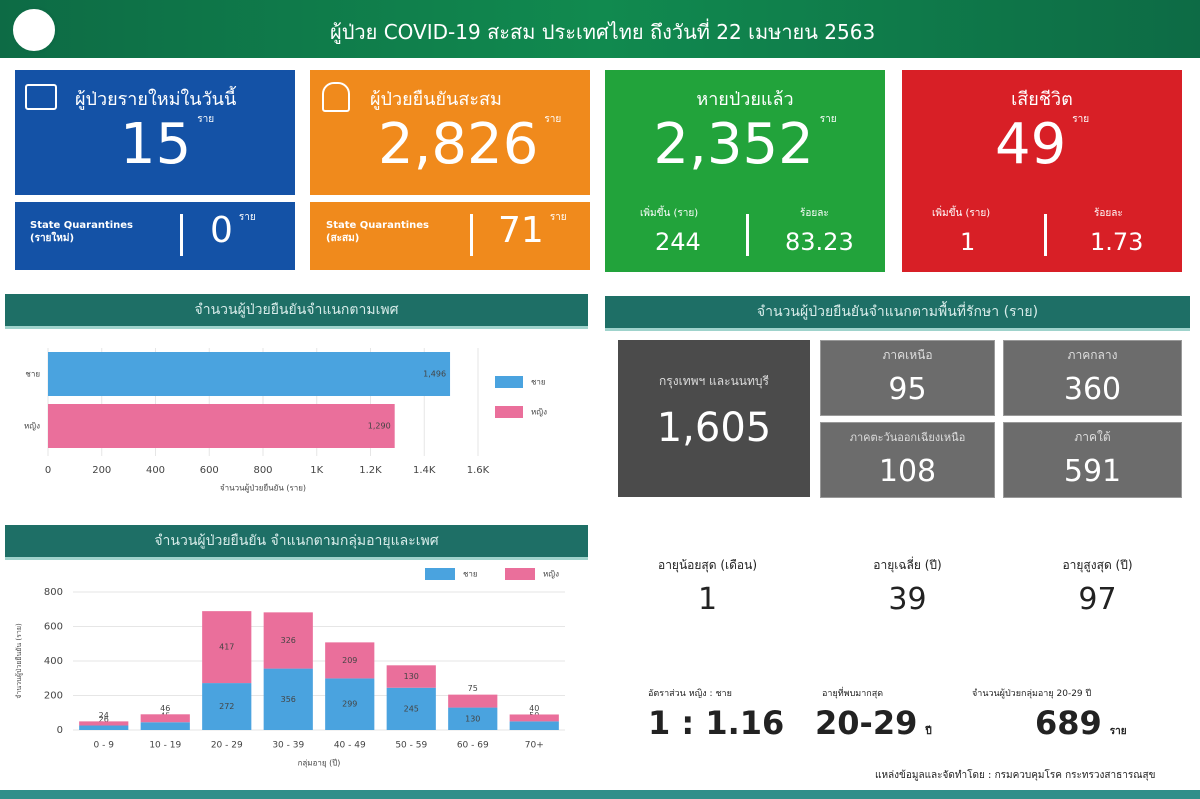 The image size is (1200, 799). What do you see at coordinates (434, 374) in the screenshot?
I see `value-label: 1,496` at bounding box center [434, 374].